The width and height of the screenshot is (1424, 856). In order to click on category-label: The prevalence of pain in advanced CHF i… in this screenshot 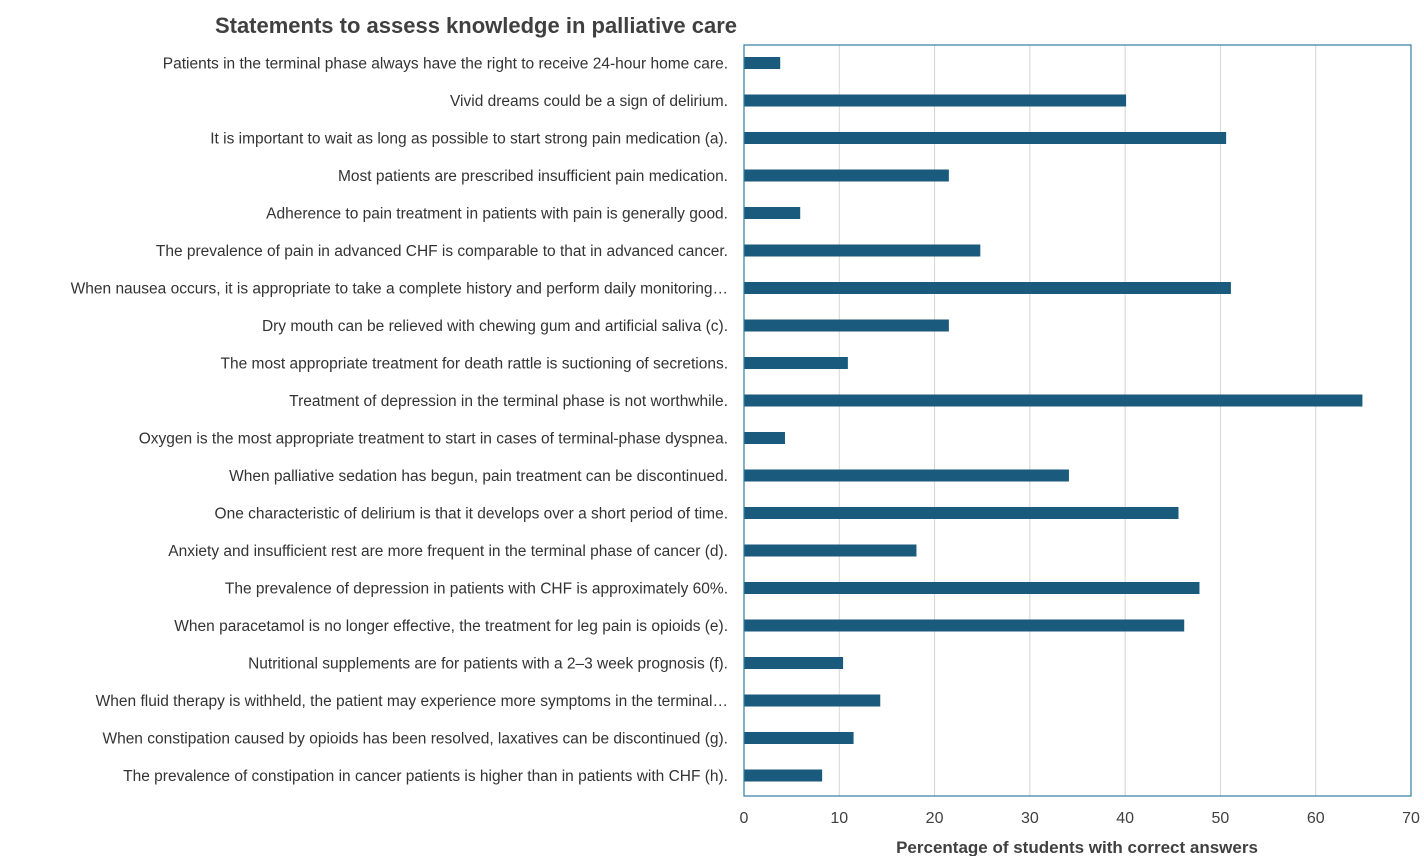, I will do `click(442, 251)`.